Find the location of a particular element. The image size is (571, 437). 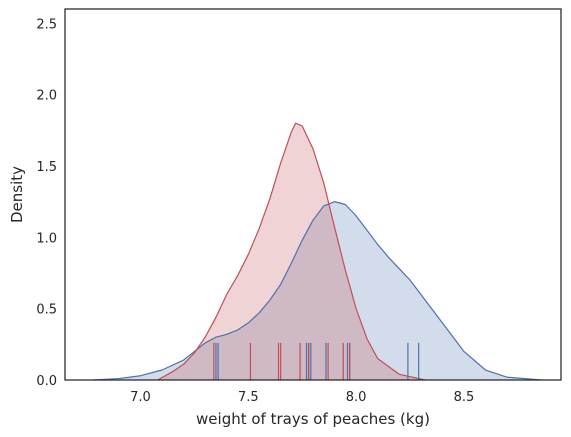

y-tick-label: 2.0 is located at coordinates (46, 96).